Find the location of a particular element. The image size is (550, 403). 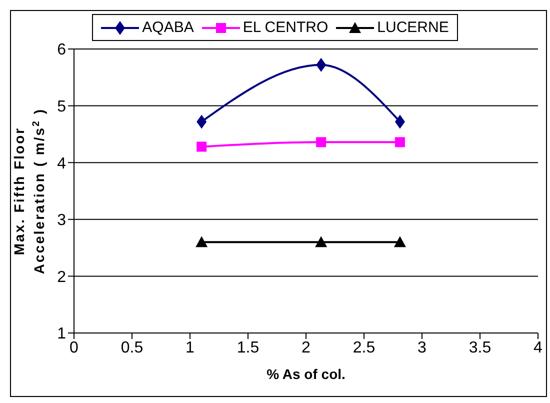

legend-label: LUCERNE is located at coordinates (412, 27).